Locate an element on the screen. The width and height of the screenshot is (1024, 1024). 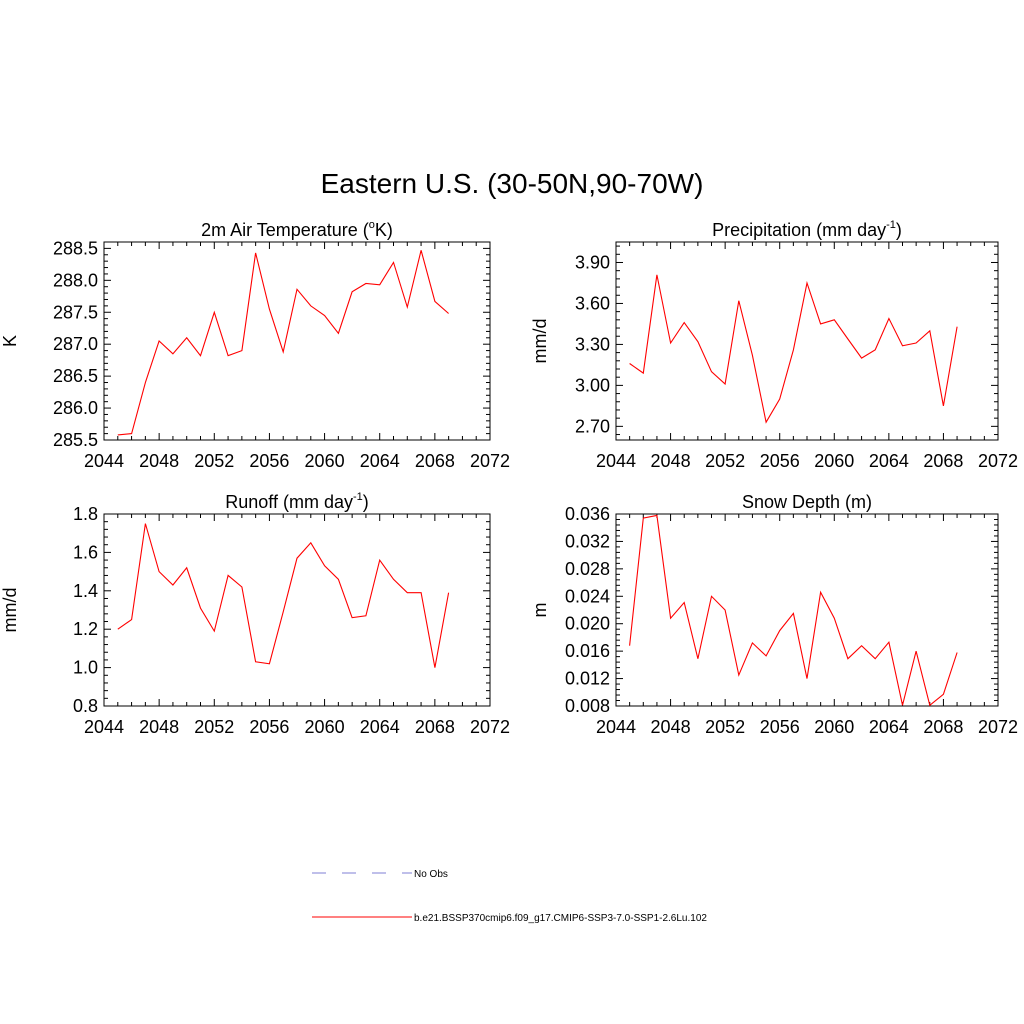
y-tick-label: 0.036 is located at coordinates (587, 514).